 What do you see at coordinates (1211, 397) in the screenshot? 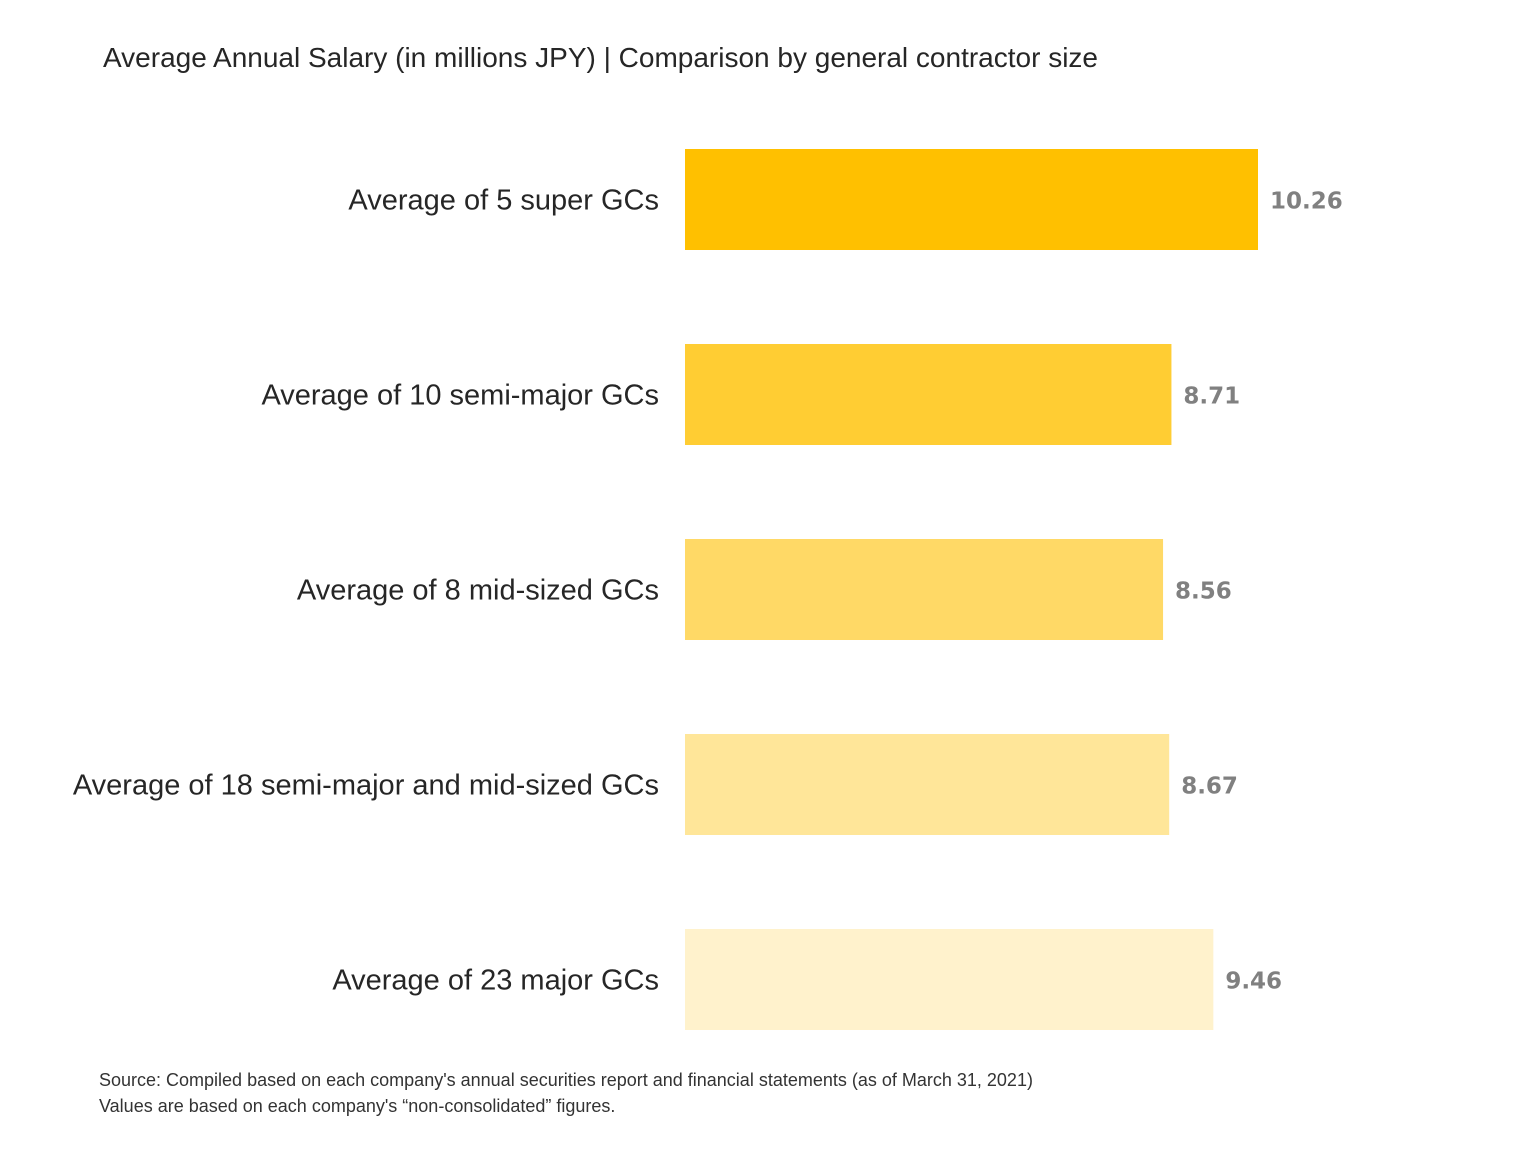
I see `value-label-2: 8.71` at bounding box center [1211, 397].